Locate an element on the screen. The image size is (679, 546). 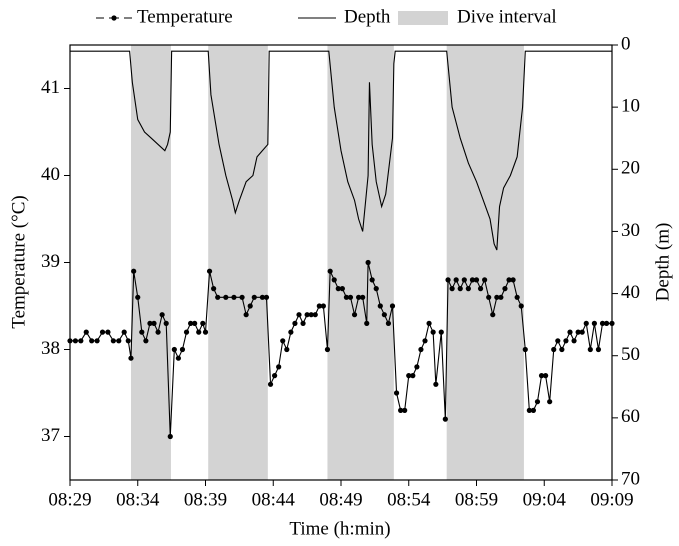
legend-symbol is located at coordinates (423, 18).